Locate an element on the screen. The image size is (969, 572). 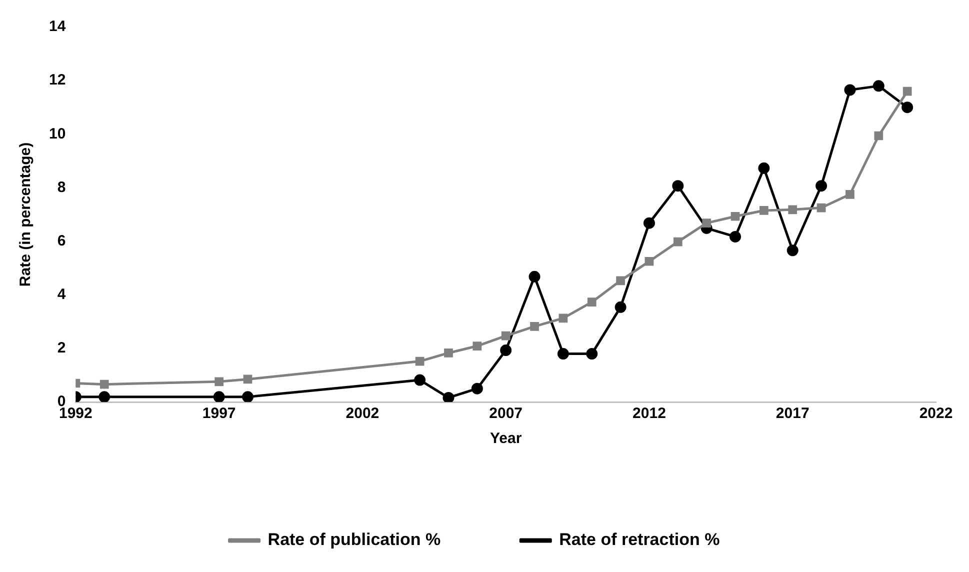
y-tick-label: 8 is located at coordinates (61, 187).